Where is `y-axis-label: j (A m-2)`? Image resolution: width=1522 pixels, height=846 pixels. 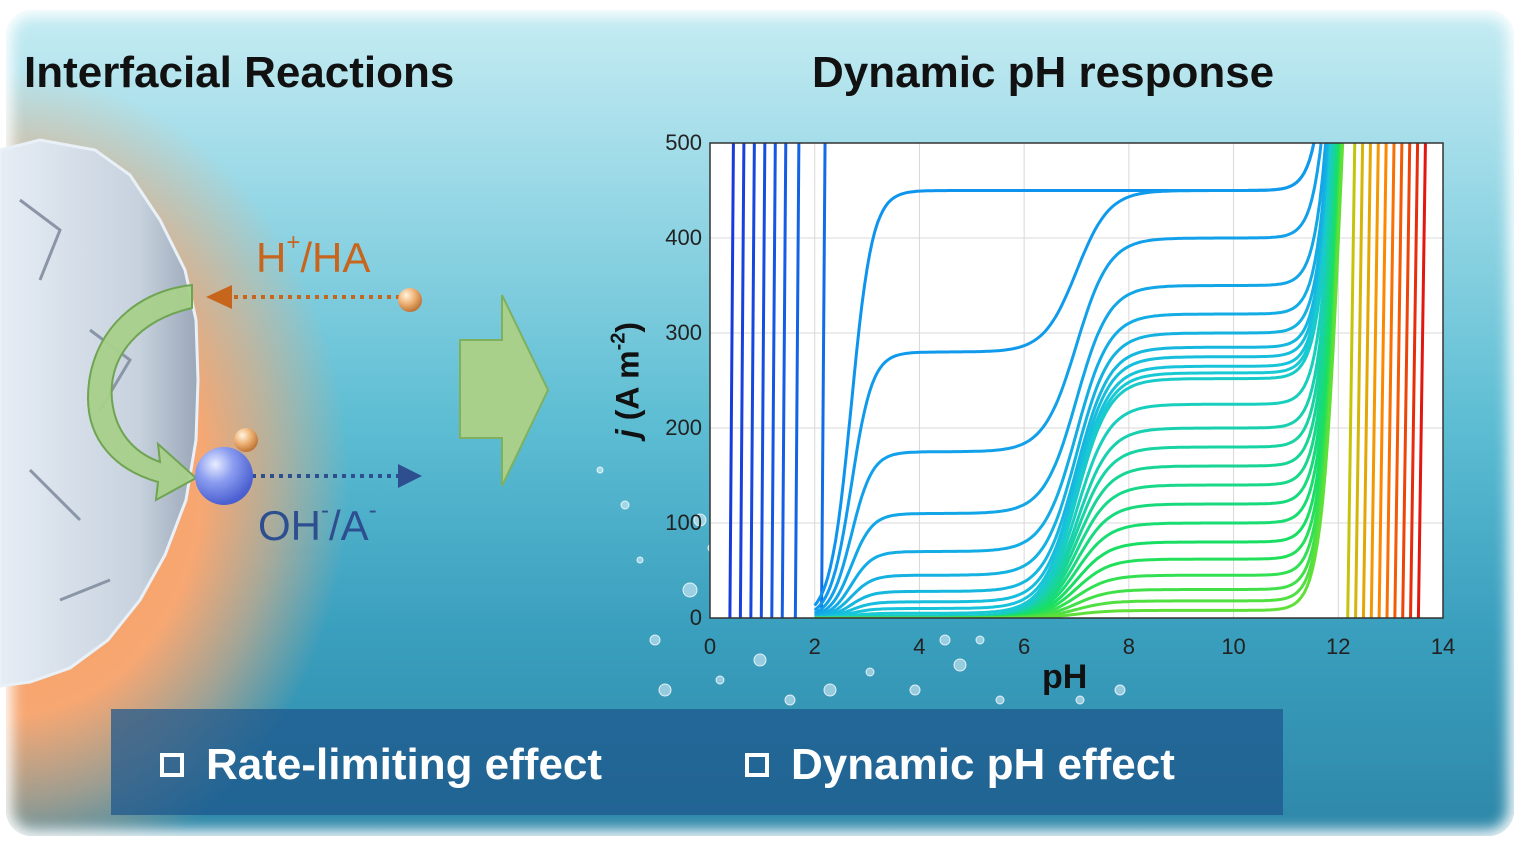
y-axis-label: j (A m-2) is located at coordinates (626, 380).